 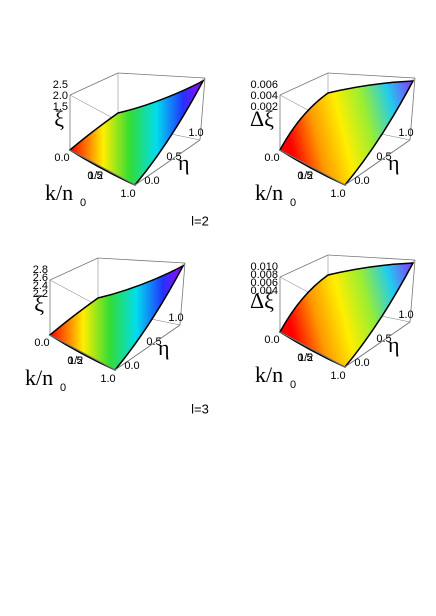 What do you see at coordinates (264, 107) in the screenshot?
I see `z-tick-label: 0.002` at bounding box center [264, 107].